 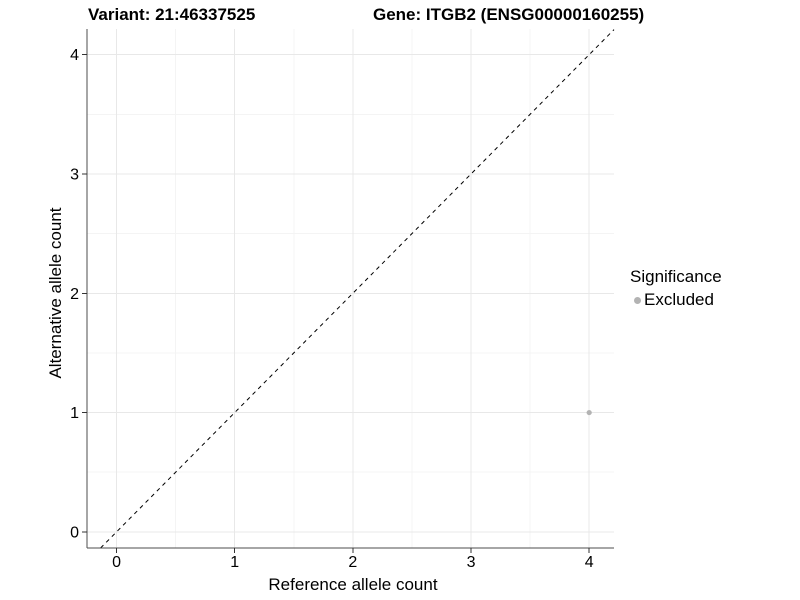 What do you see at coordinates (509, 14) in the screenshot?
I see `plot-title-gene: Gene: ITGB2 (ENSG00000160255)` at bounding box center [509, 14].